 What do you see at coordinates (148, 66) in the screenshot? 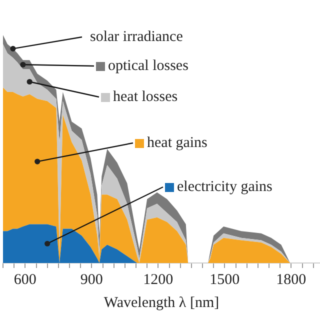
I see `legend-label: optical losses` at bounding box center [148, 66].